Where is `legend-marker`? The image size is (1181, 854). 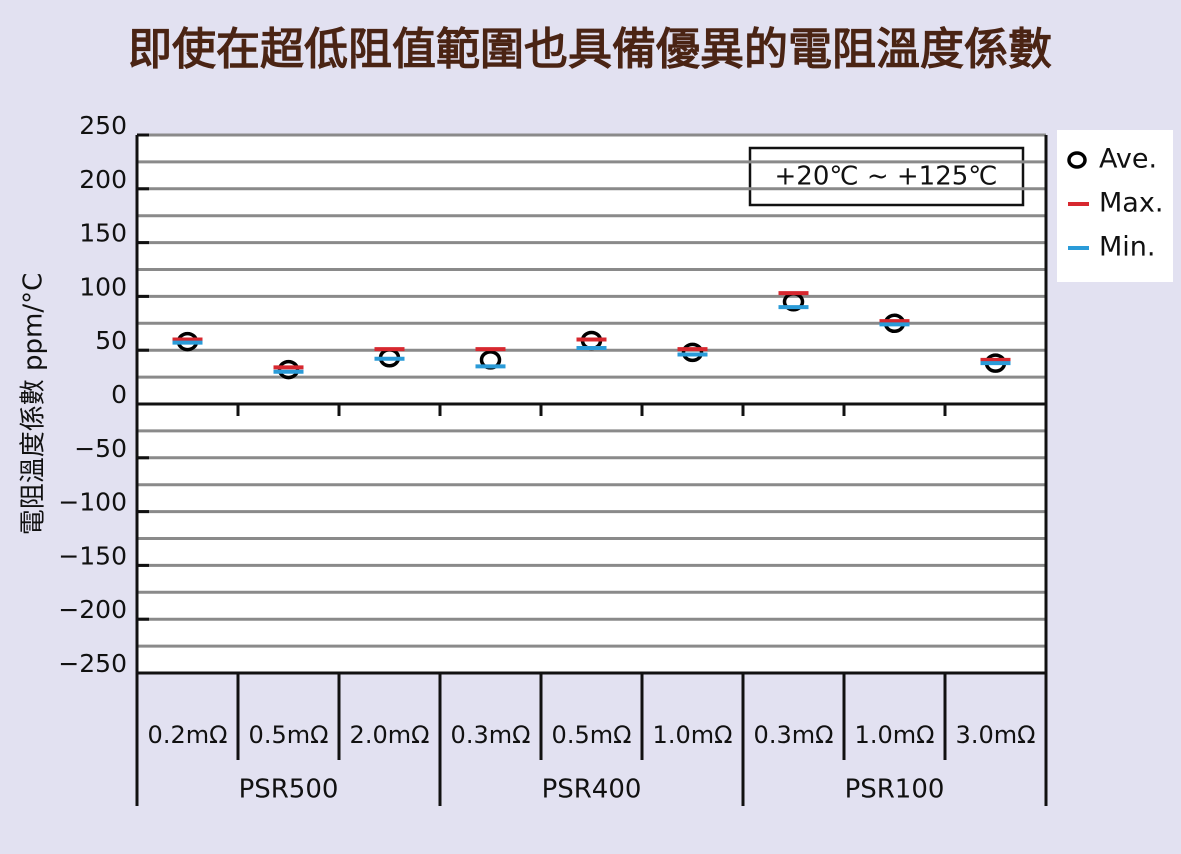 legend-marker is located at coordinates (1077, 160).